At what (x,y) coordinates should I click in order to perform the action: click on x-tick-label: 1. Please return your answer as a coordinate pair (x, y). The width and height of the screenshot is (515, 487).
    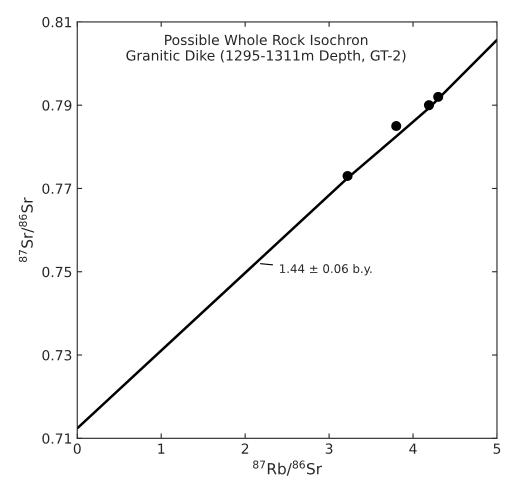
    Looking at the image, I should click on (161, 449).